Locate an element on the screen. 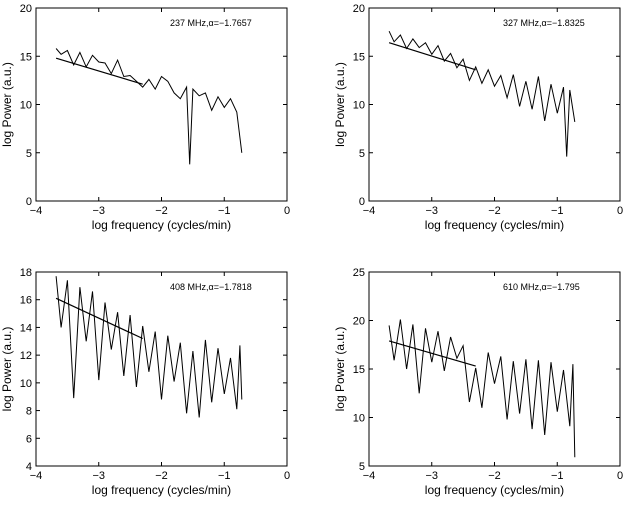 The height and width of the screenshot is (506, 624). chart-annotation: 327 MHz,α=−1.8325 is located at coordinates (544, 23).